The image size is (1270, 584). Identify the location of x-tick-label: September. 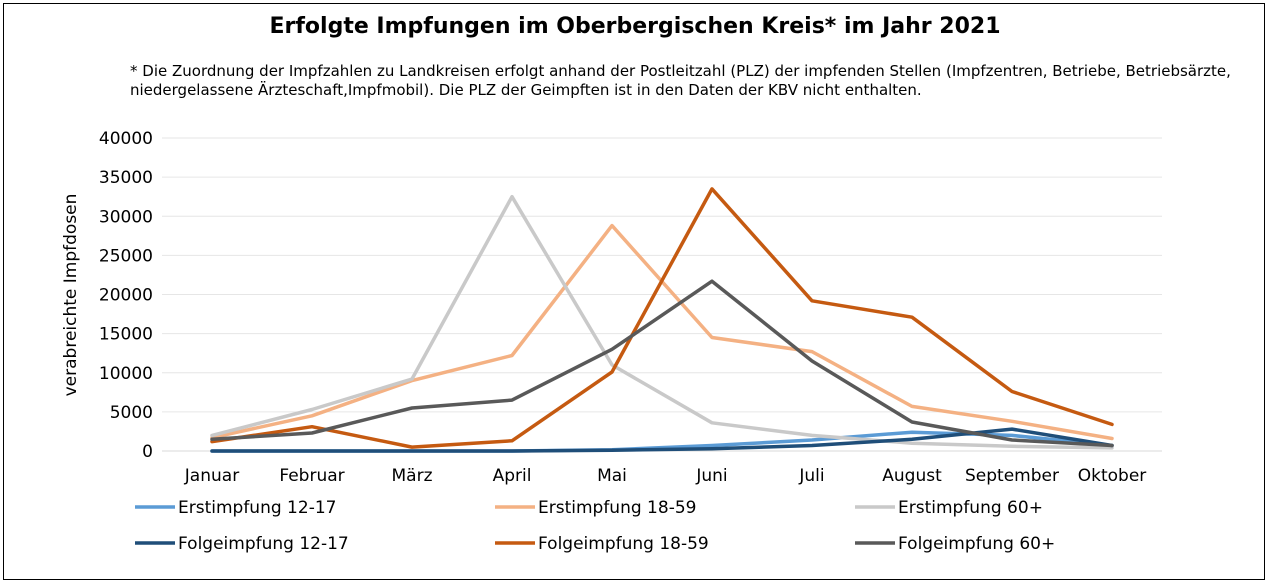
(1012, 476).